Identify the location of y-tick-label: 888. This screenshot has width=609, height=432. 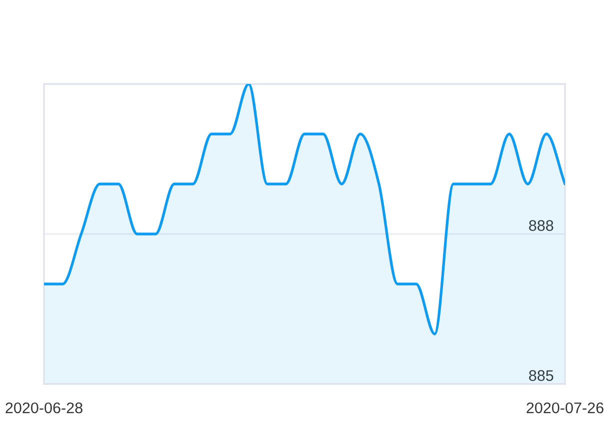
(541, 225).